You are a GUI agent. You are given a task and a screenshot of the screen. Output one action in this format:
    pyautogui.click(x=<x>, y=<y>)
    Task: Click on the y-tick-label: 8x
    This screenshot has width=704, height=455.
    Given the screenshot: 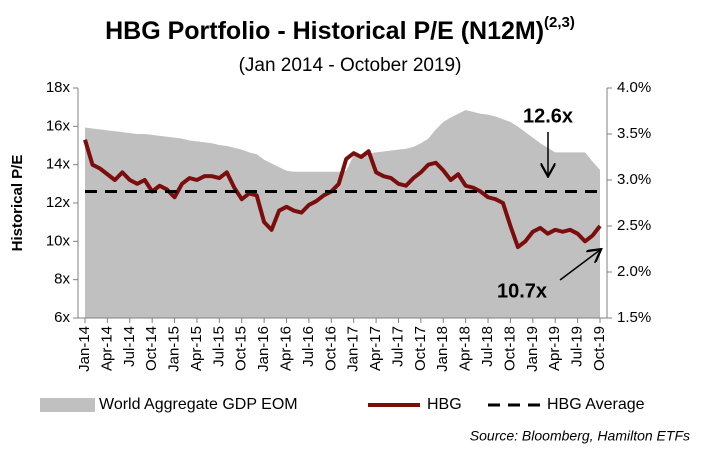 What is the action you would take?
    pyautogui.click(x=62, y=279)
    